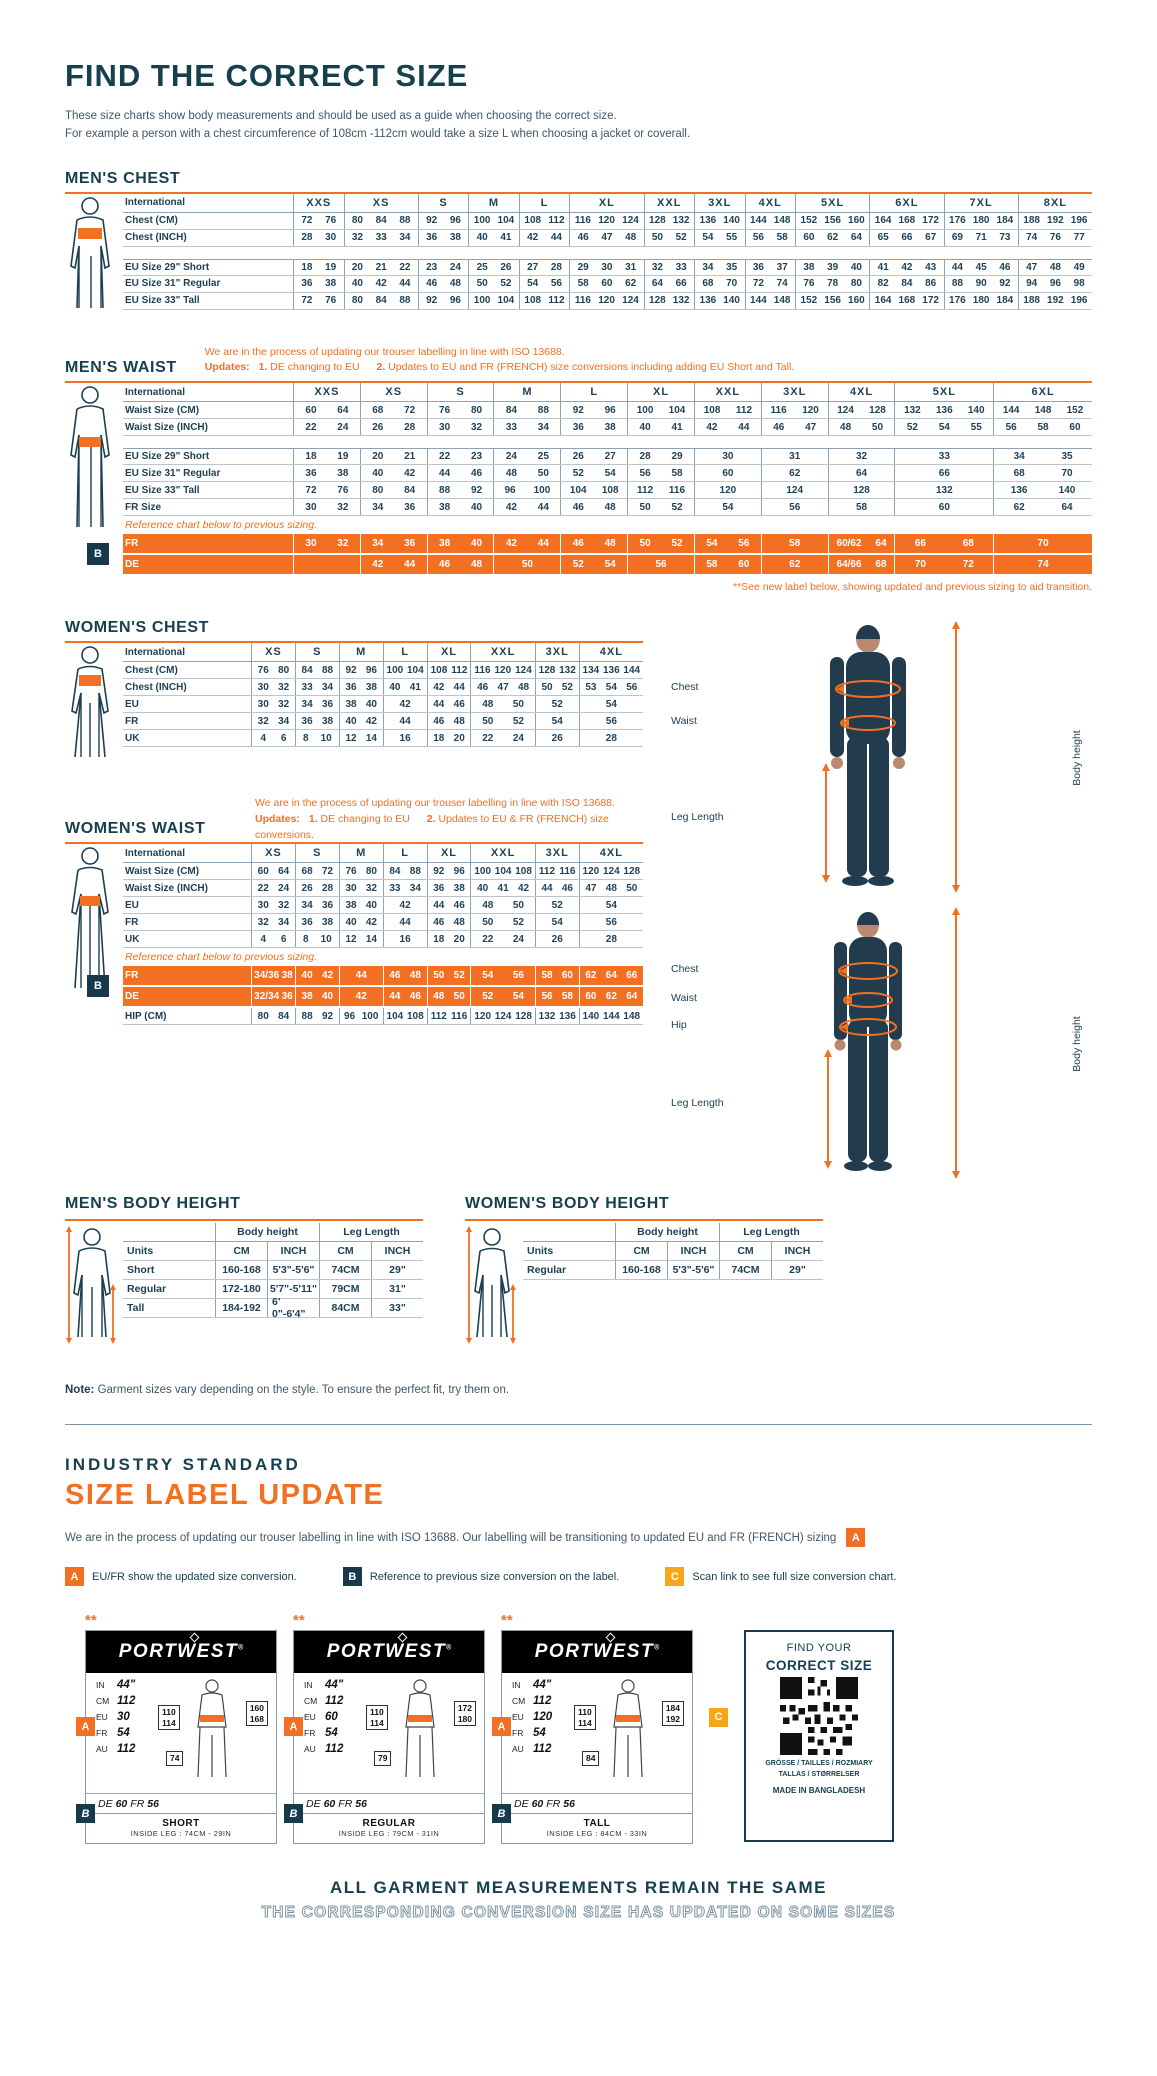 The width and height of the screenshot is (1157, 2076). I want to click on label-card-body: IN 44" CM 112 EU 120 FR 54 AU 112 A 110 114 184 192 84, so click(592, 1732).